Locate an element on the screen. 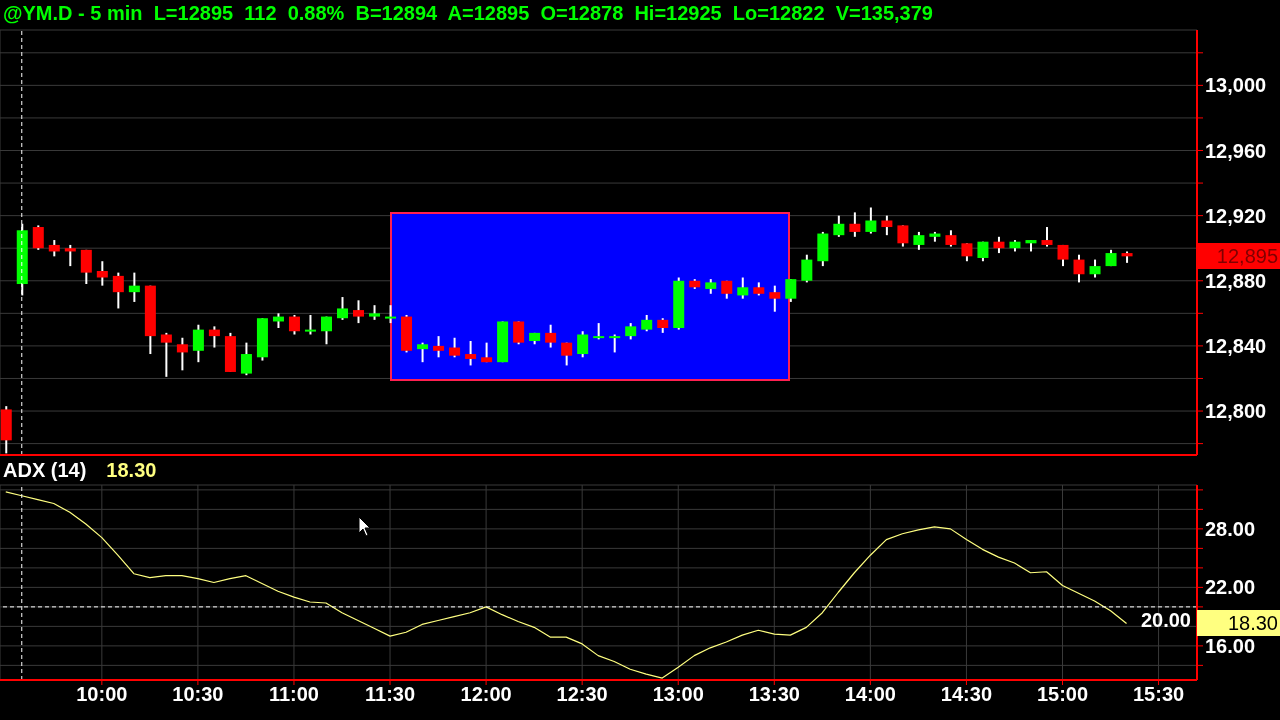  x-tick-label: 13:30 is located at coordinates (774, 694).